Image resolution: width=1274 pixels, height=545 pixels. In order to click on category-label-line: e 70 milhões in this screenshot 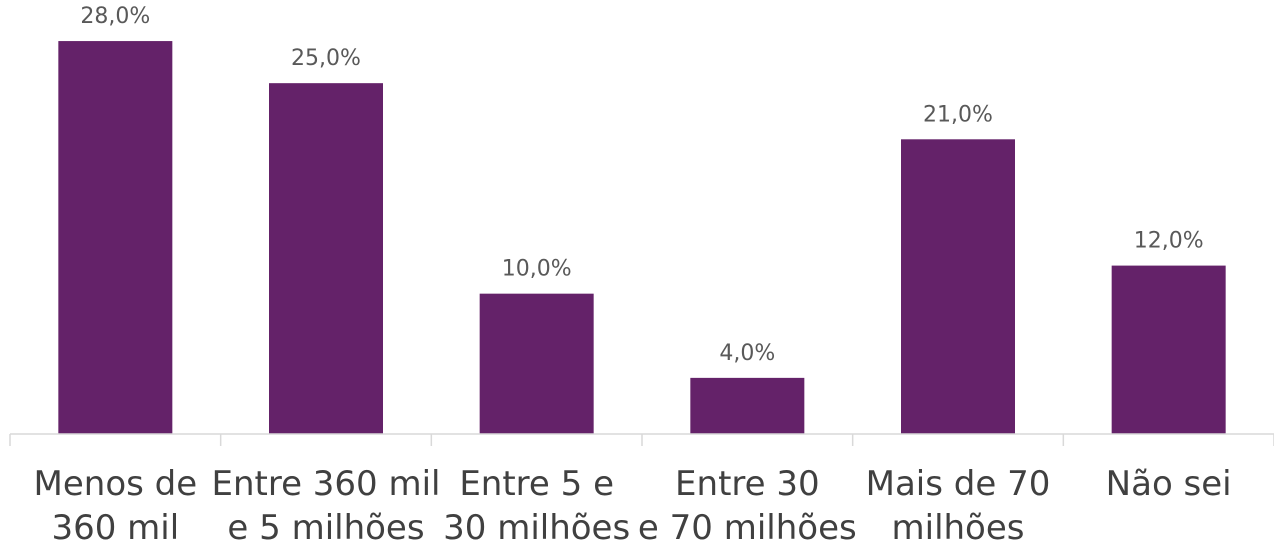, I will do `click(747, 526)`.